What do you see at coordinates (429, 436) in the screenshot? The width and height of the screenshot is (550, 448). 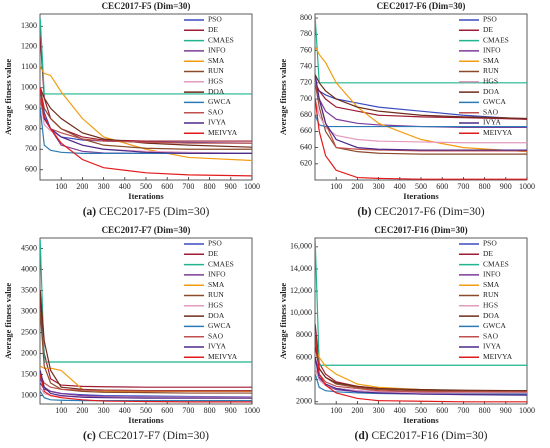 I see `caption-text: CEC2017-F16 (Dim=30)` at bounding box center [429, 436].